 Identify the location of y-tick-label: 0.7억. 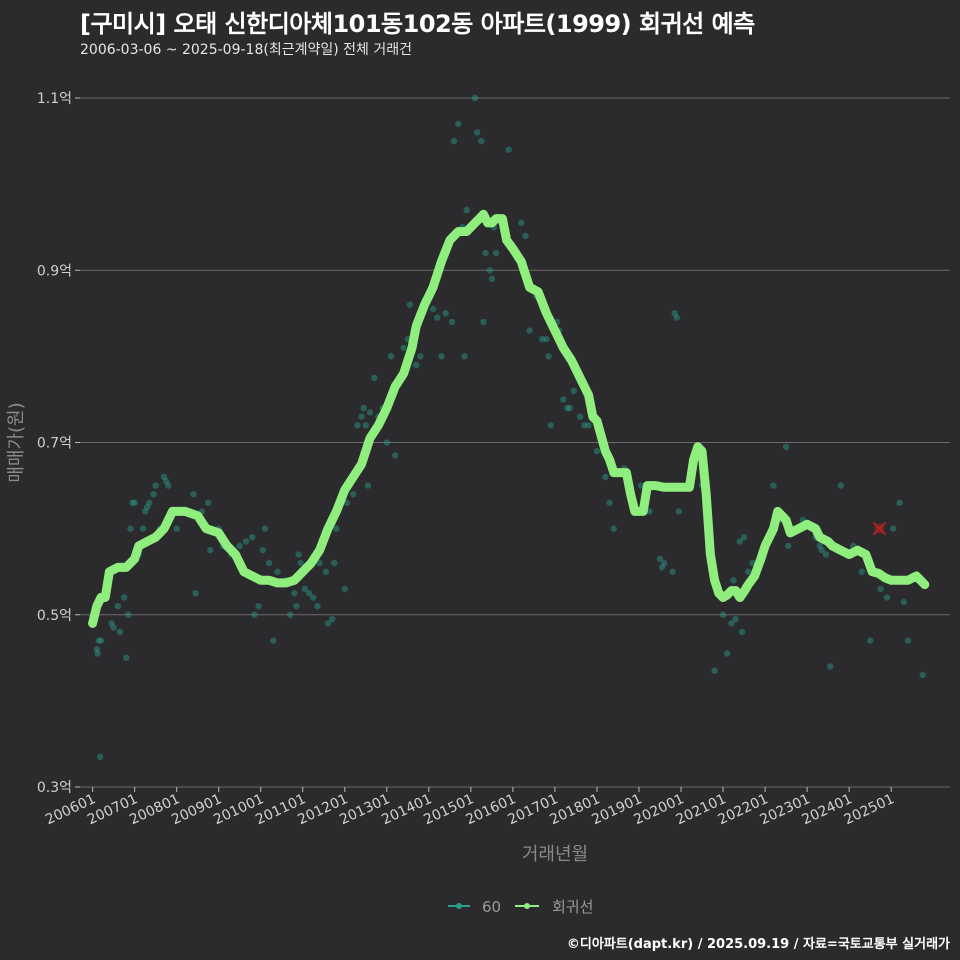
(54, 444).